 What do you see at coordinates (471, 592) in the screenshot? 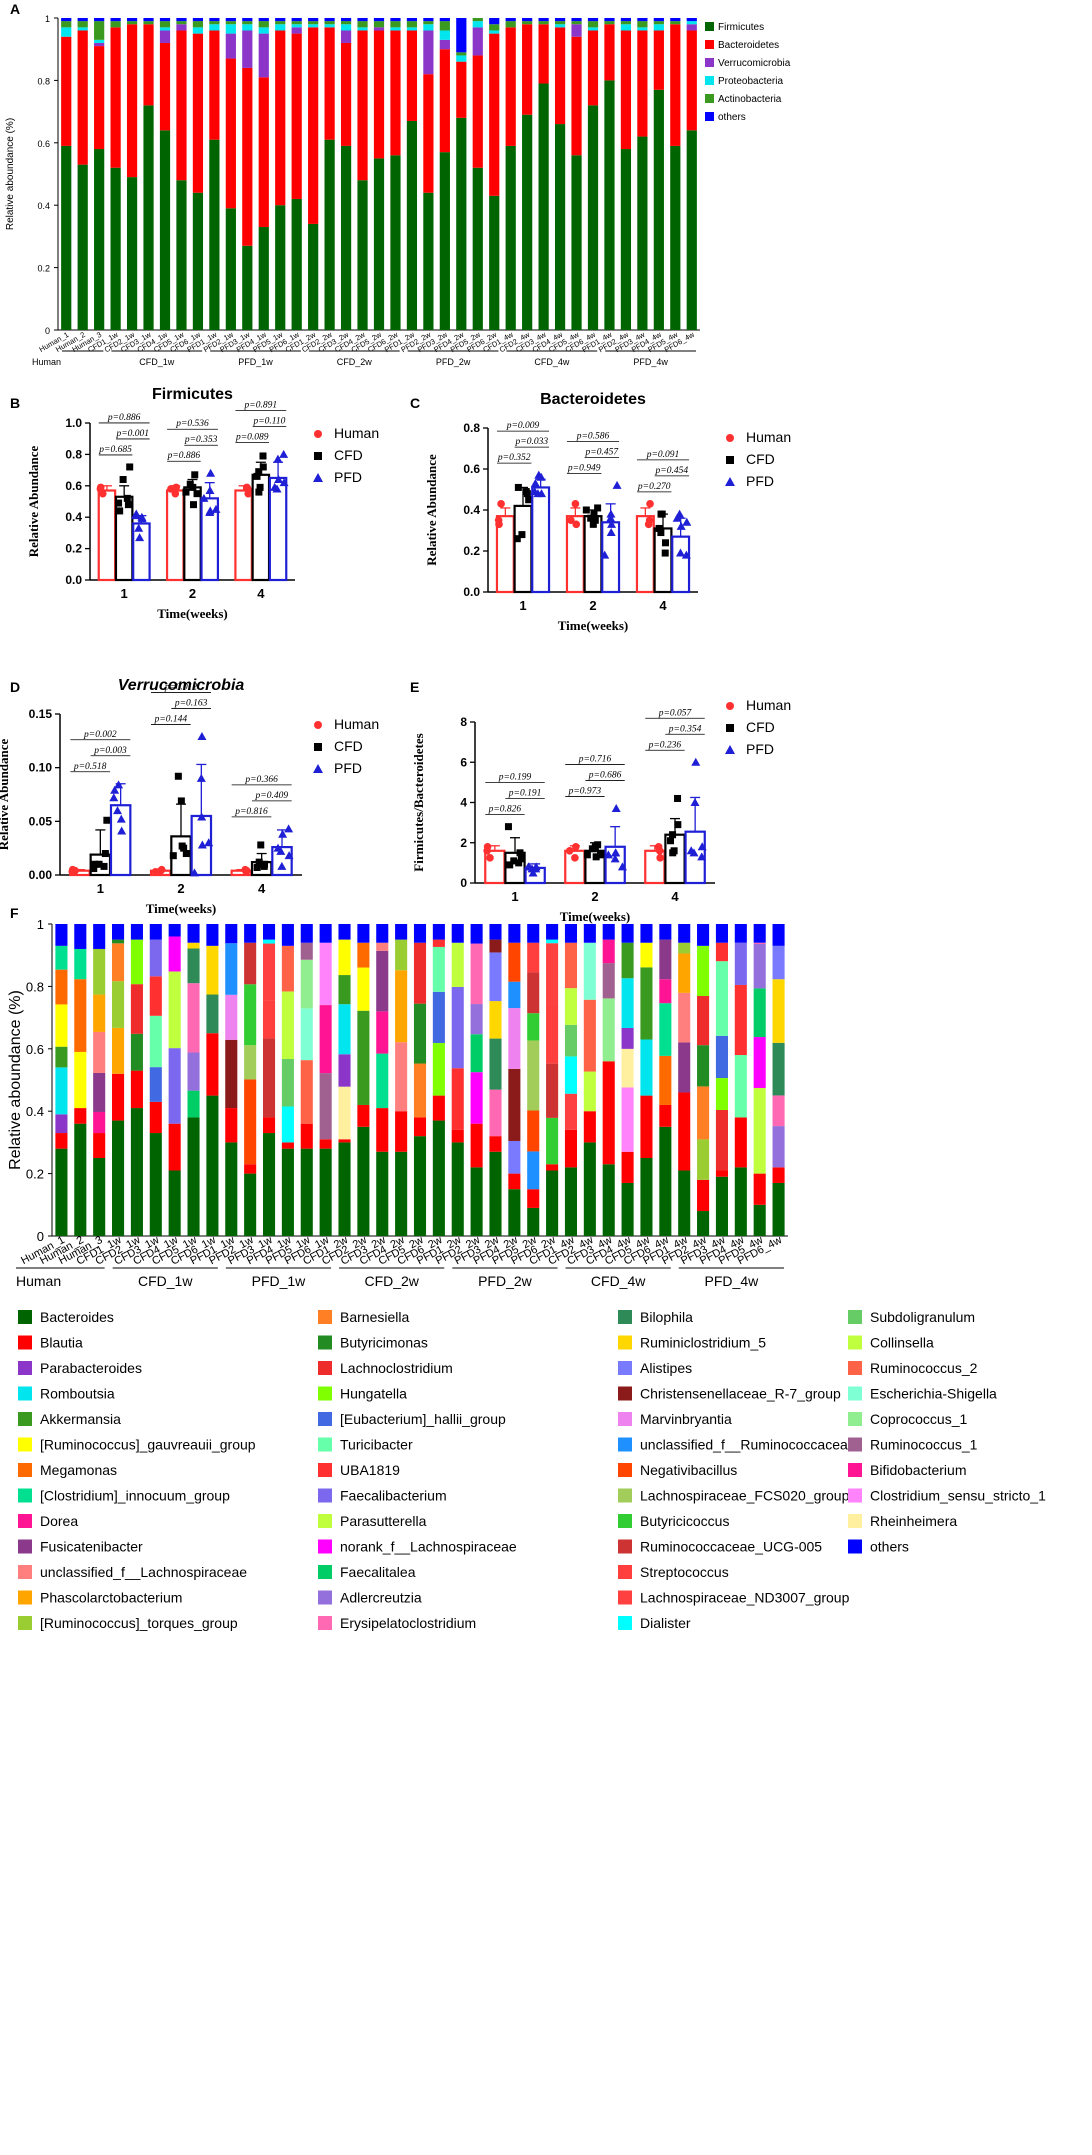
I see `y-tick-label: 0.0` at bounding box center [471, 592].